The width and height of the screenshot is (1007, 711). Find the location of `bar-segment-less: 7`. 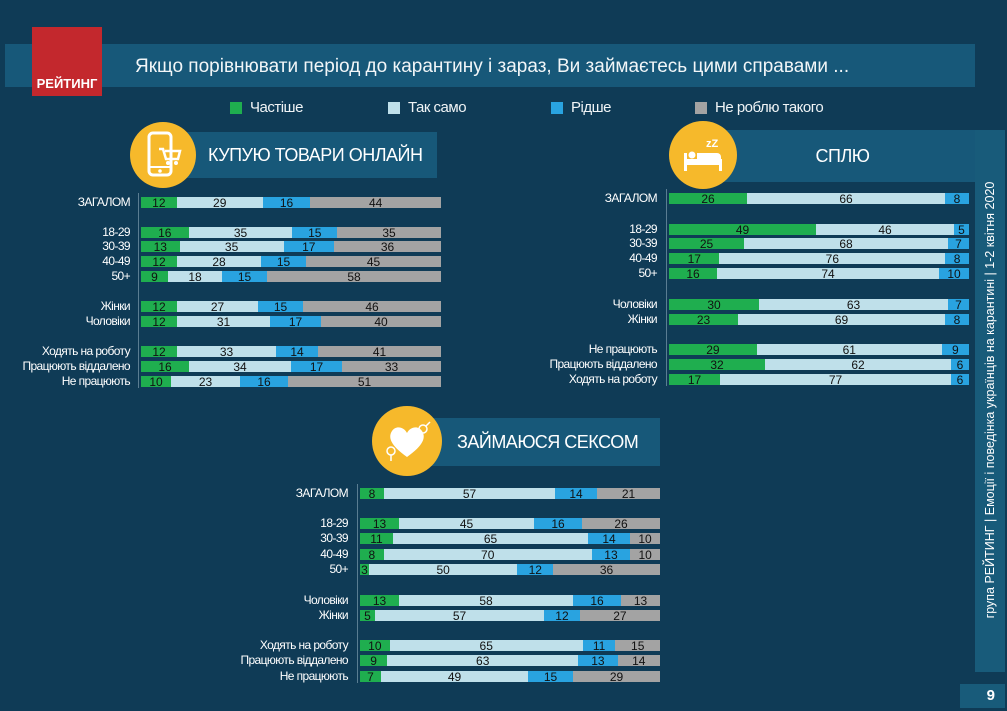

bar-segment-less: 7 is located at coordinates (958, 305).